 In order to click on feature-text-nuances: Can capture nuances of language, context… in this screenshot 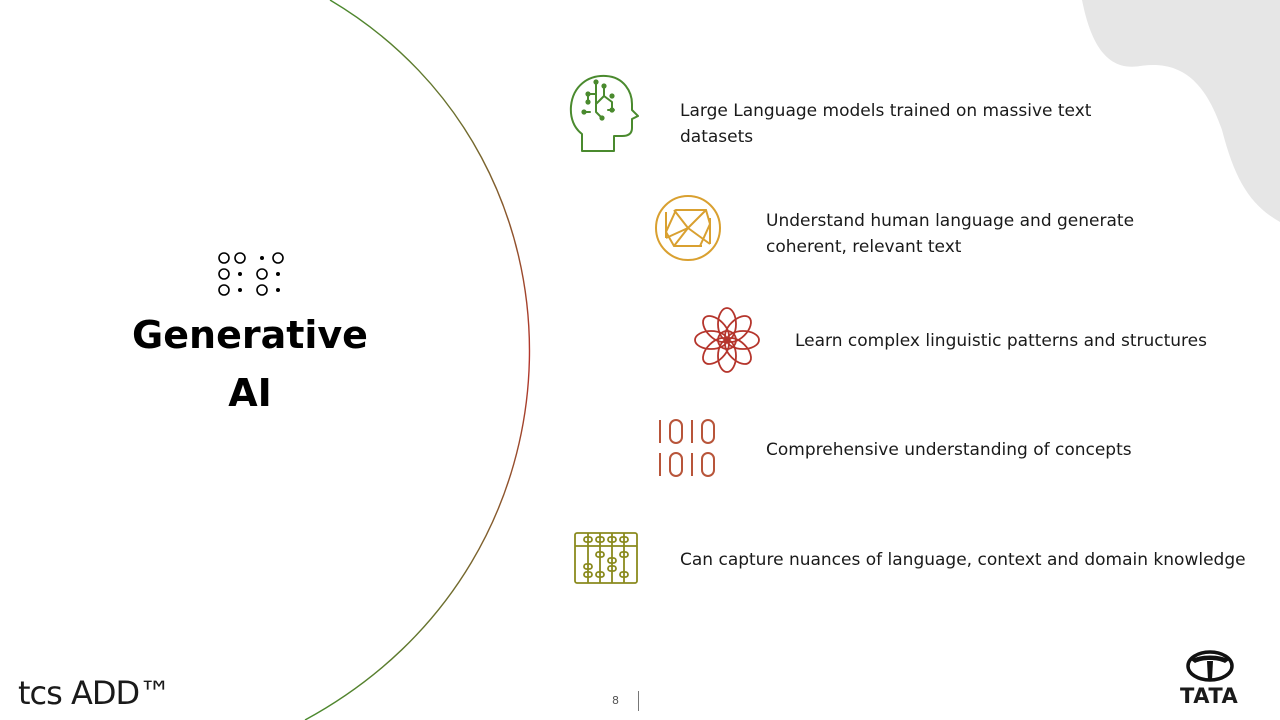, I will do `click(963, 560)`.